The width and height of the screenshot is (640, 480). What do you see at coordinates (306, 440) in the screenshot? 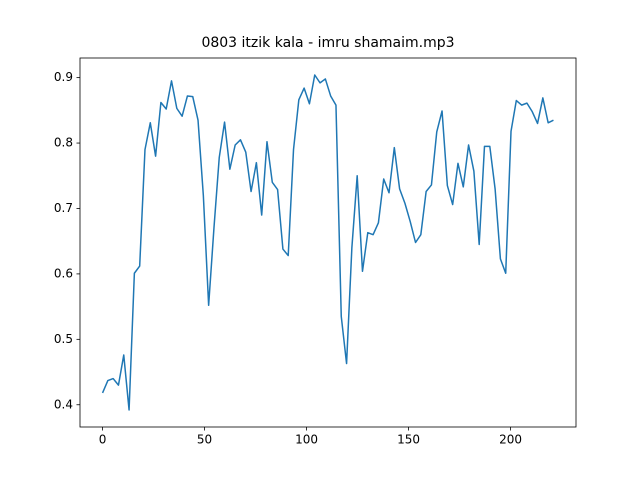
I see `x-tick-label: 100` at bounding box center [306, 440].